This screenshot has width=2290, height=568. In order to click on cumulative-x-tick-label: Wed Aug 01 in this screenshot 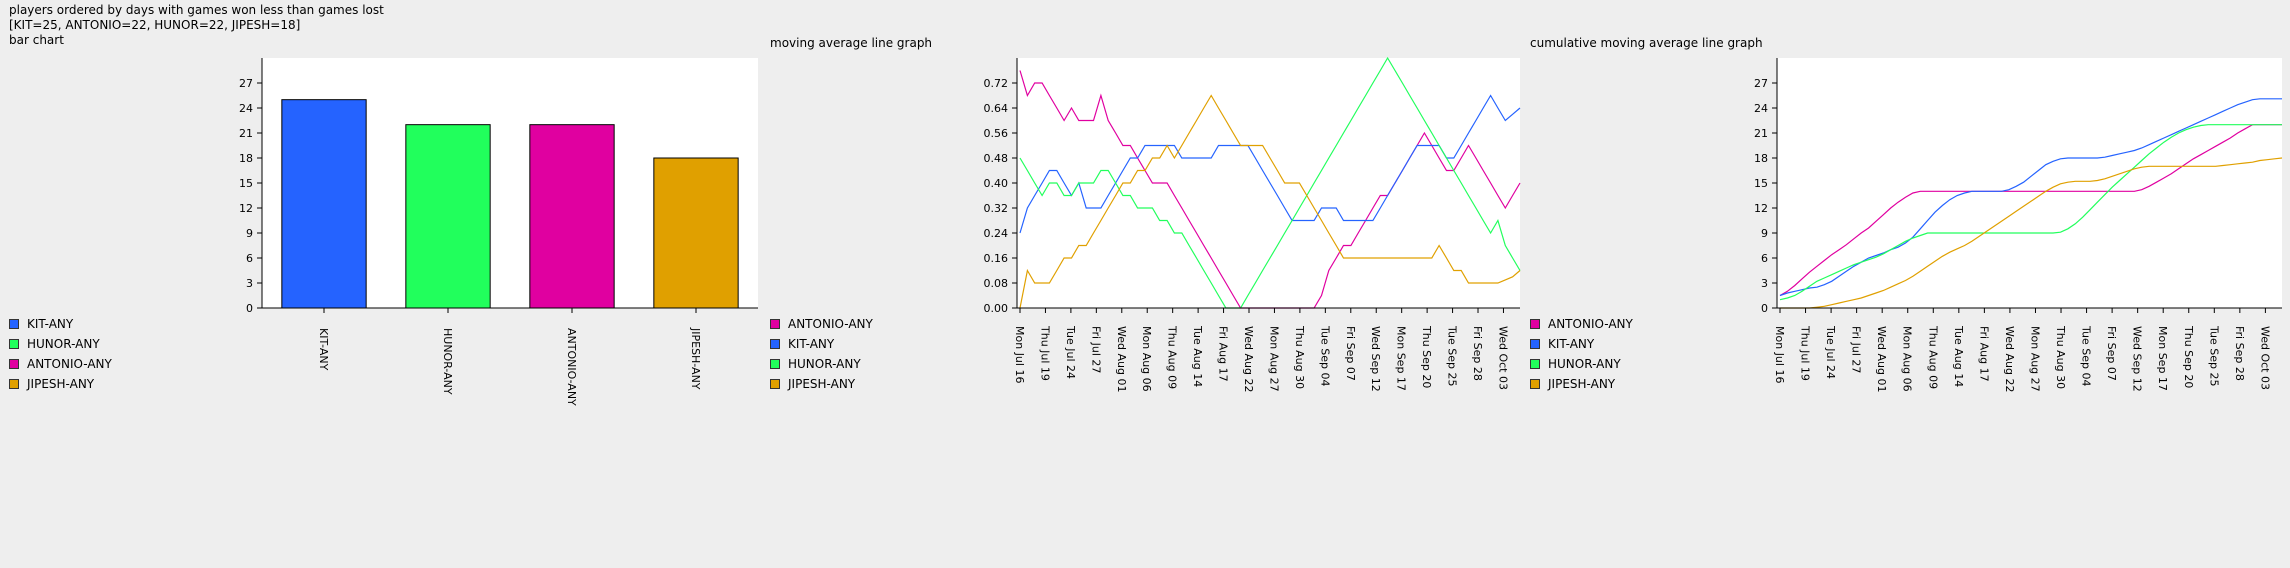, I will do `click(1881, 359)`.